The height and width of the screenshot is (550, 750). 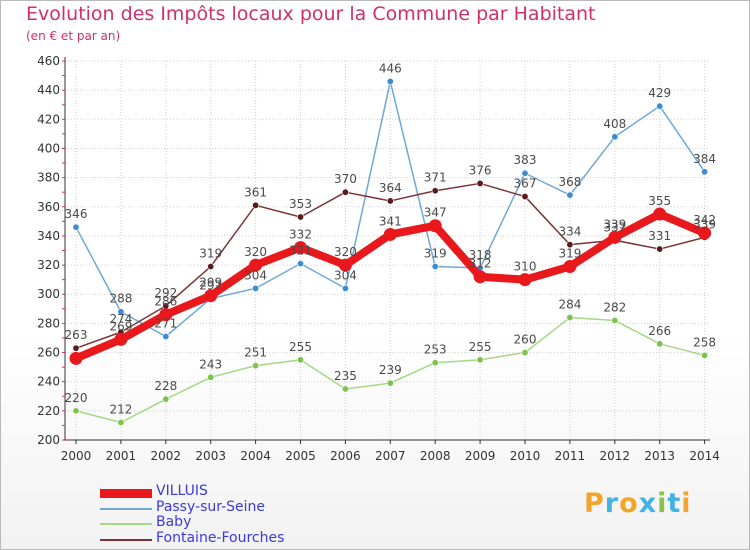 I want to click on logo-letter: o, so click(x=629, y=503).